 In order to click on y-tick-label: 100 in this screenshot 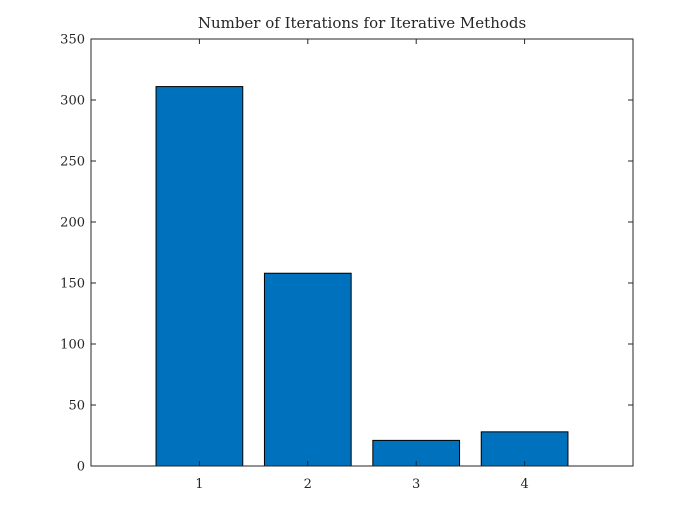, I will do `click(72, 345)`.